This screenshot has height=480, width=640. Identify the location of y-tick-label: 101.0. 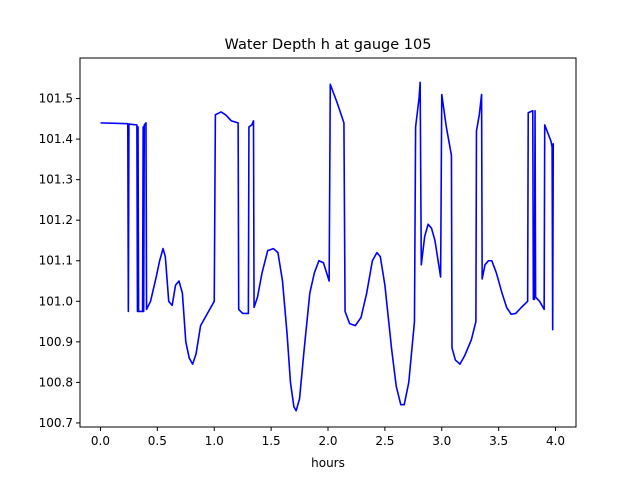
(56, 301).